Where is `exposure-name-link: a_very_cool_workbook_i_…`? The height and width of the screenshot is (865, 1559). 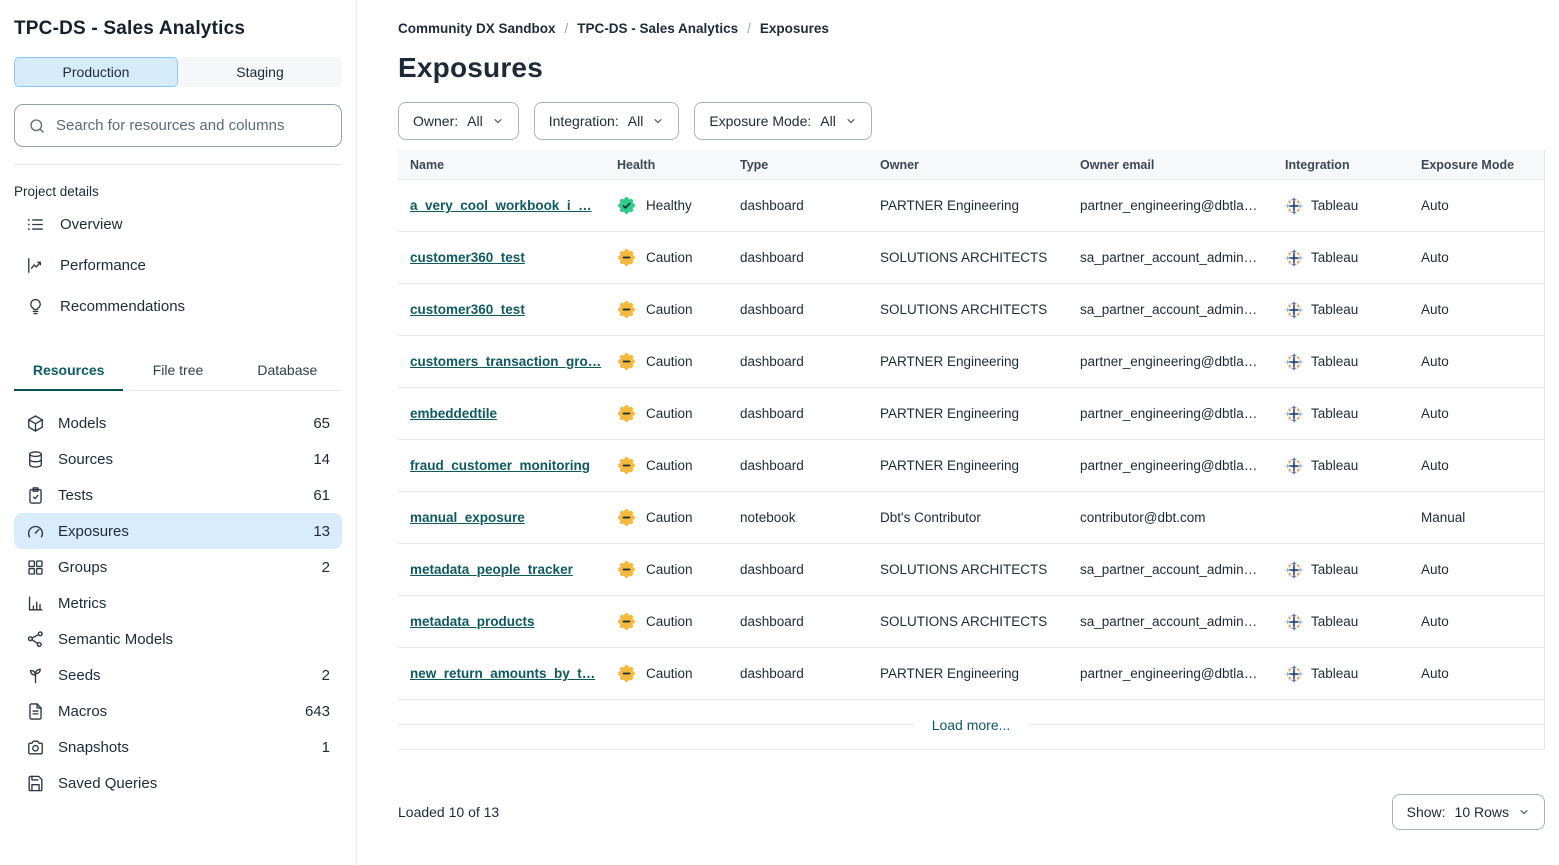
exposure-name-link: a_very_cool_workbook_i_… is located at coordinates (501, 205).